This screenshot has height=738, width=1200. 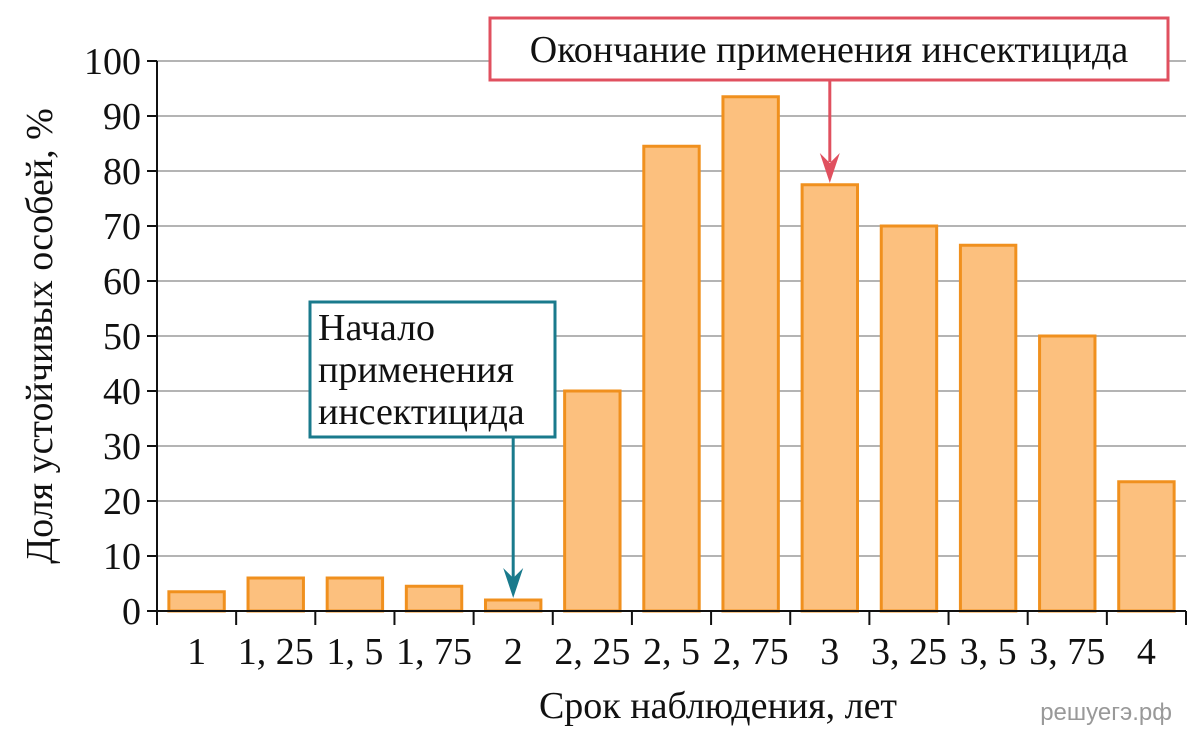 I want to click on y-tick-label: 0, so click(x=131, y=612).